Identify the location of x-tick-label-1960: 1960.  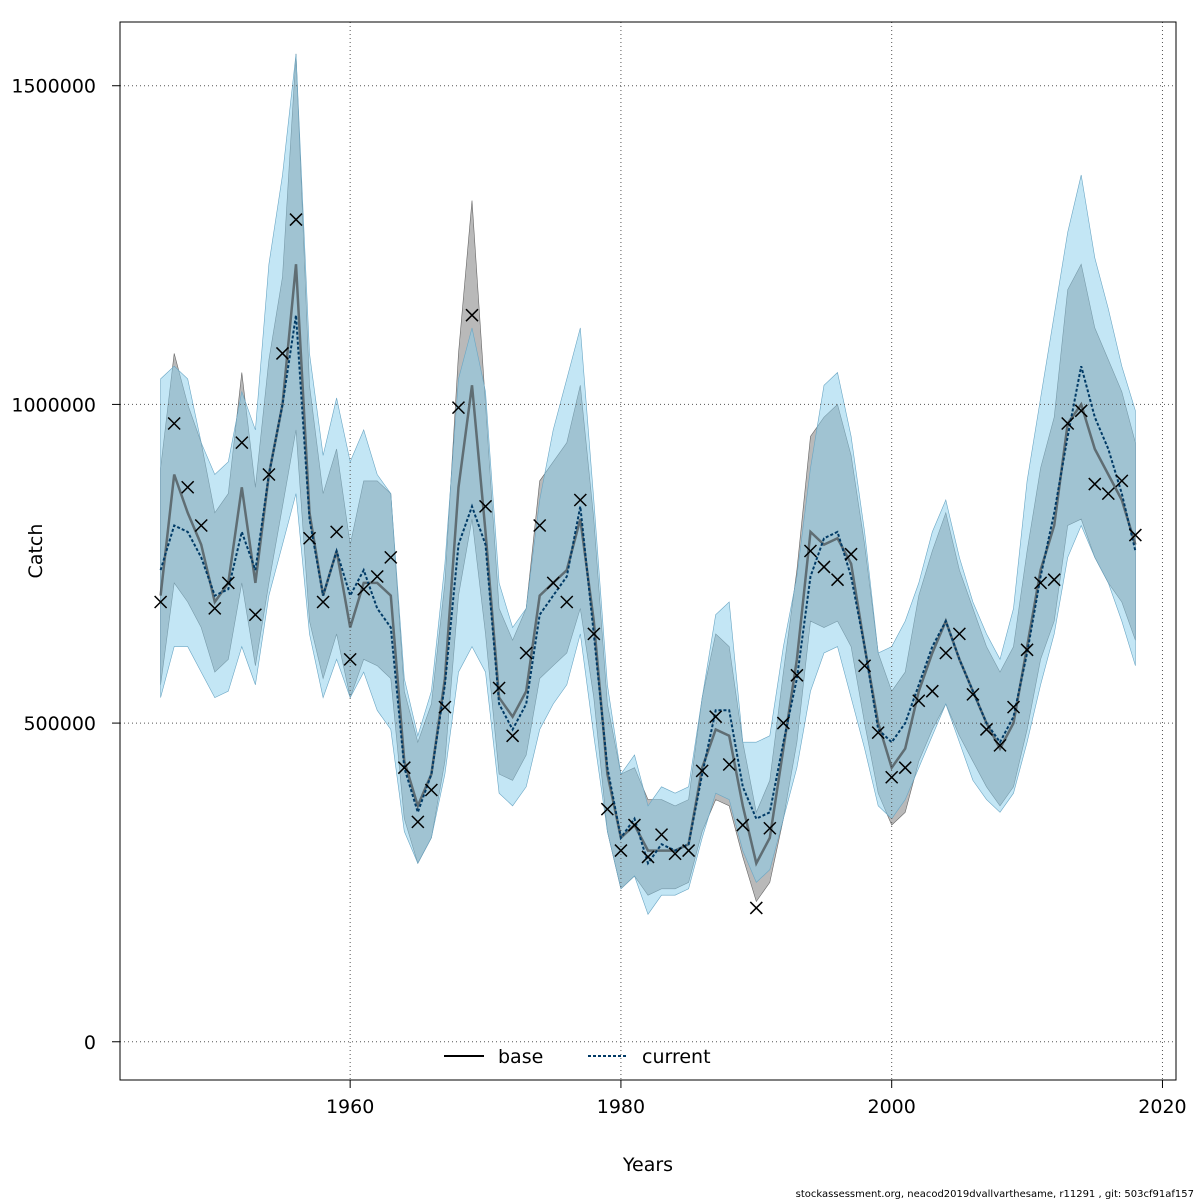
(350, 1107).